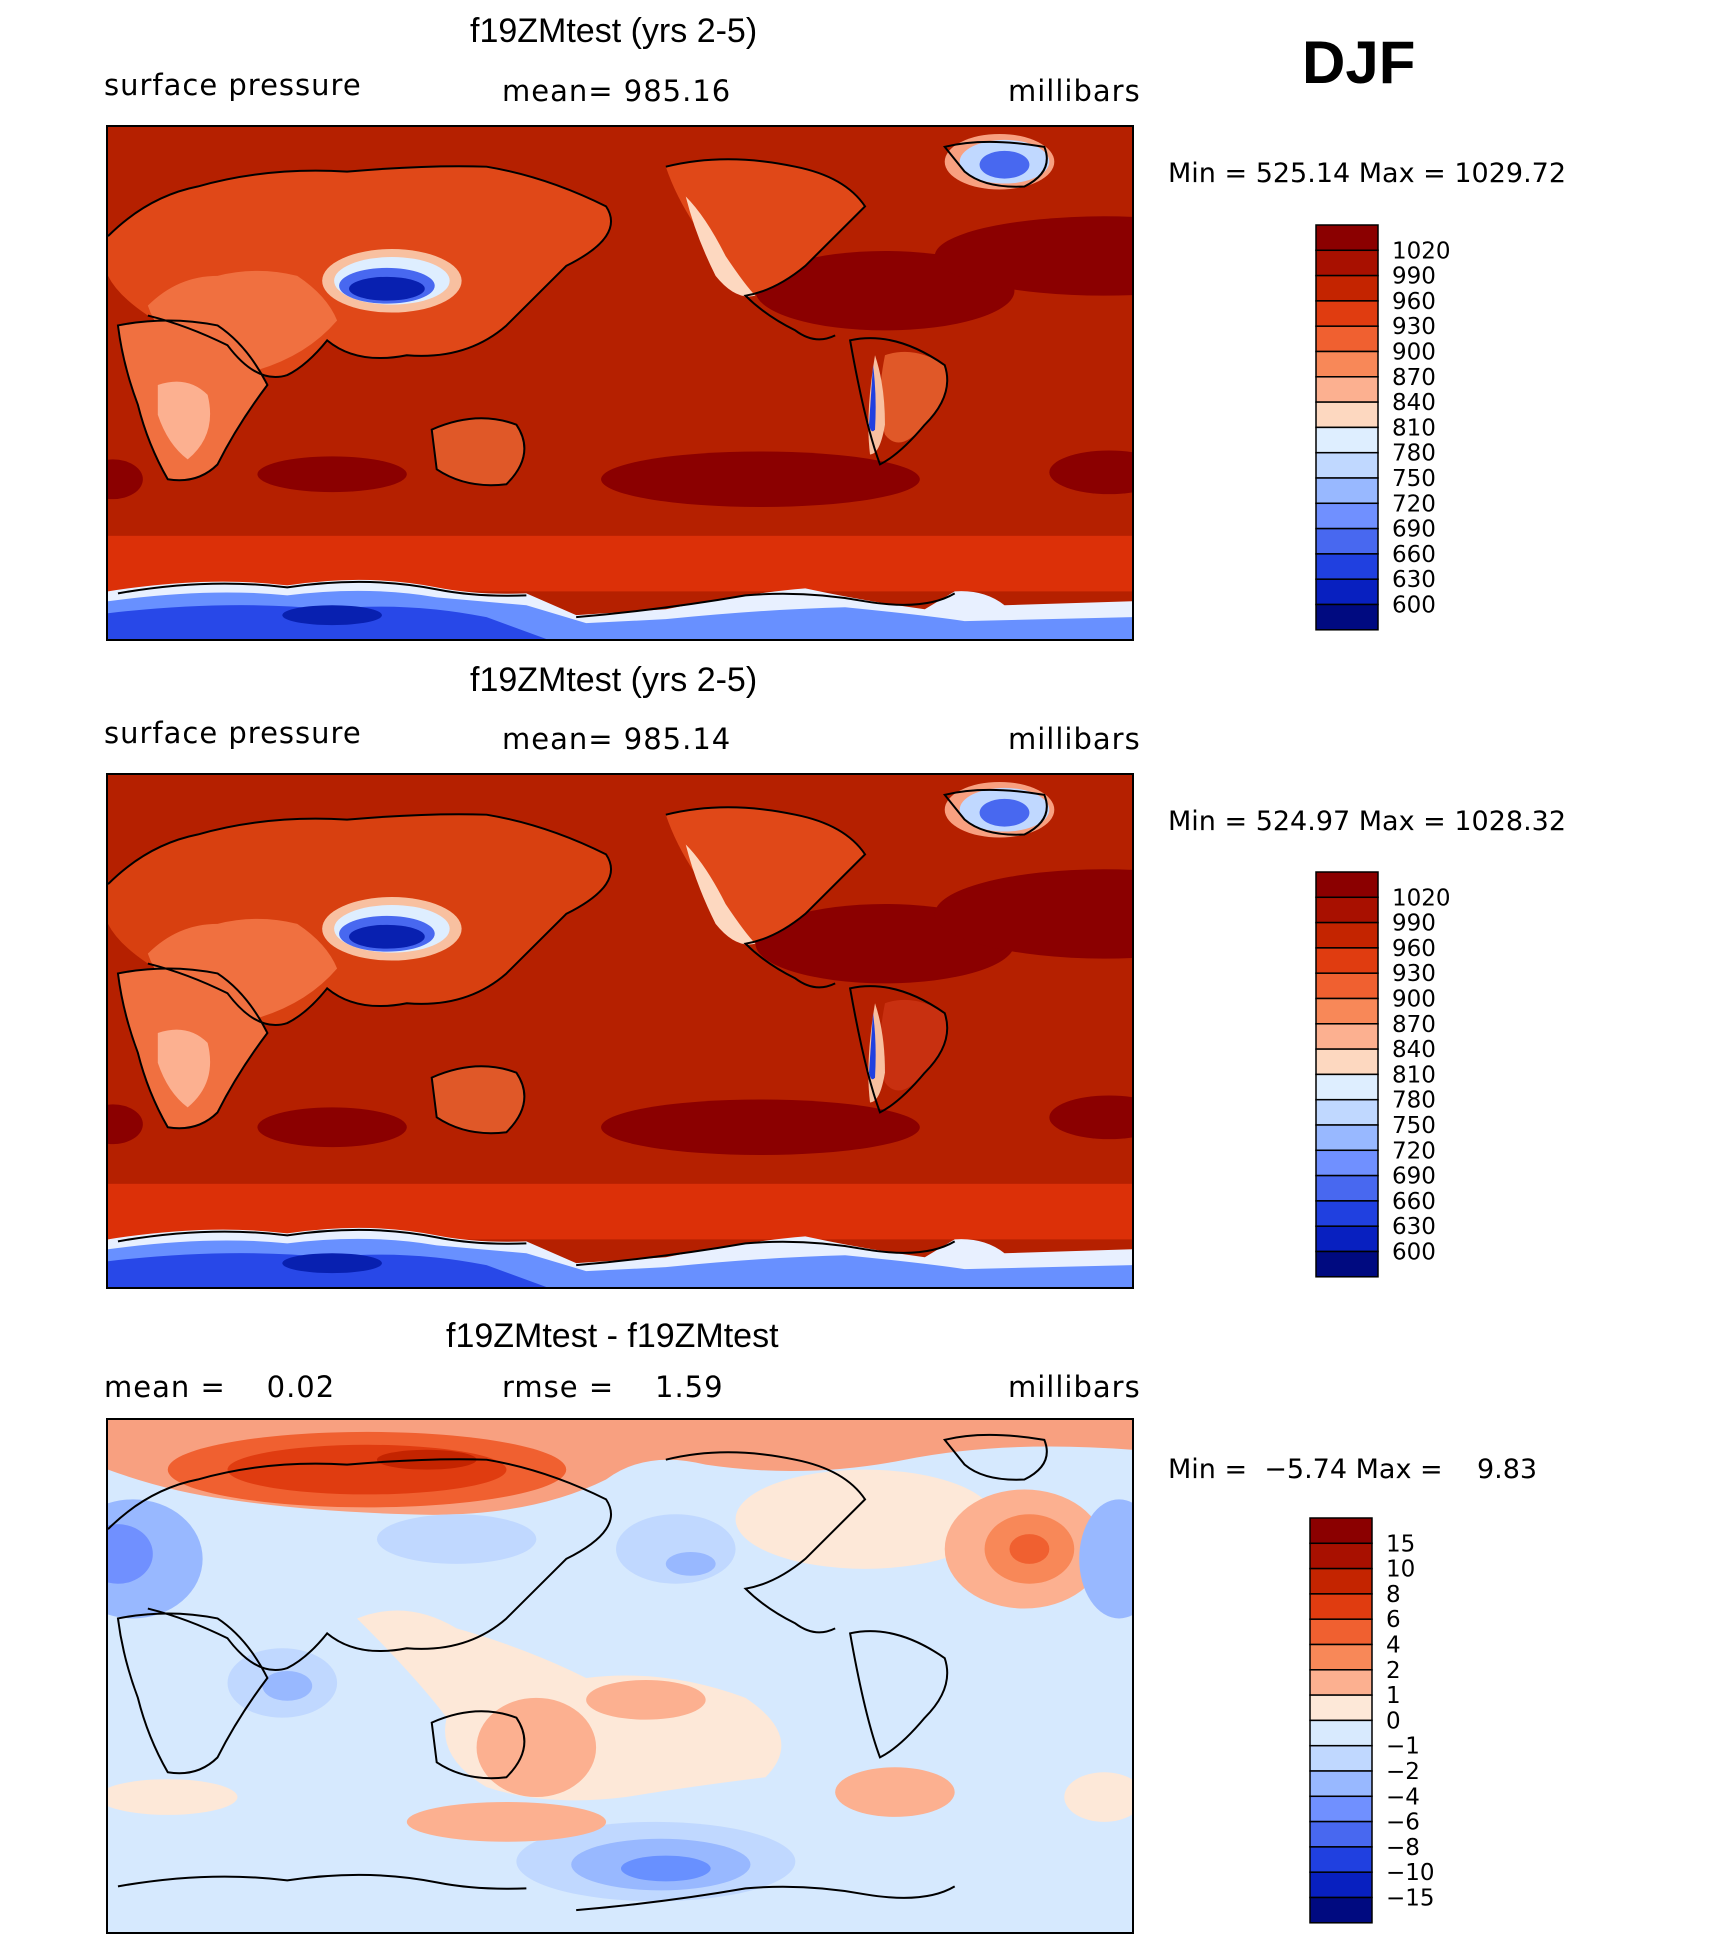 The width and height of the screenshot is (1710, 1941). I want to click on colorbar-label: −10, so click(1410, 1873).